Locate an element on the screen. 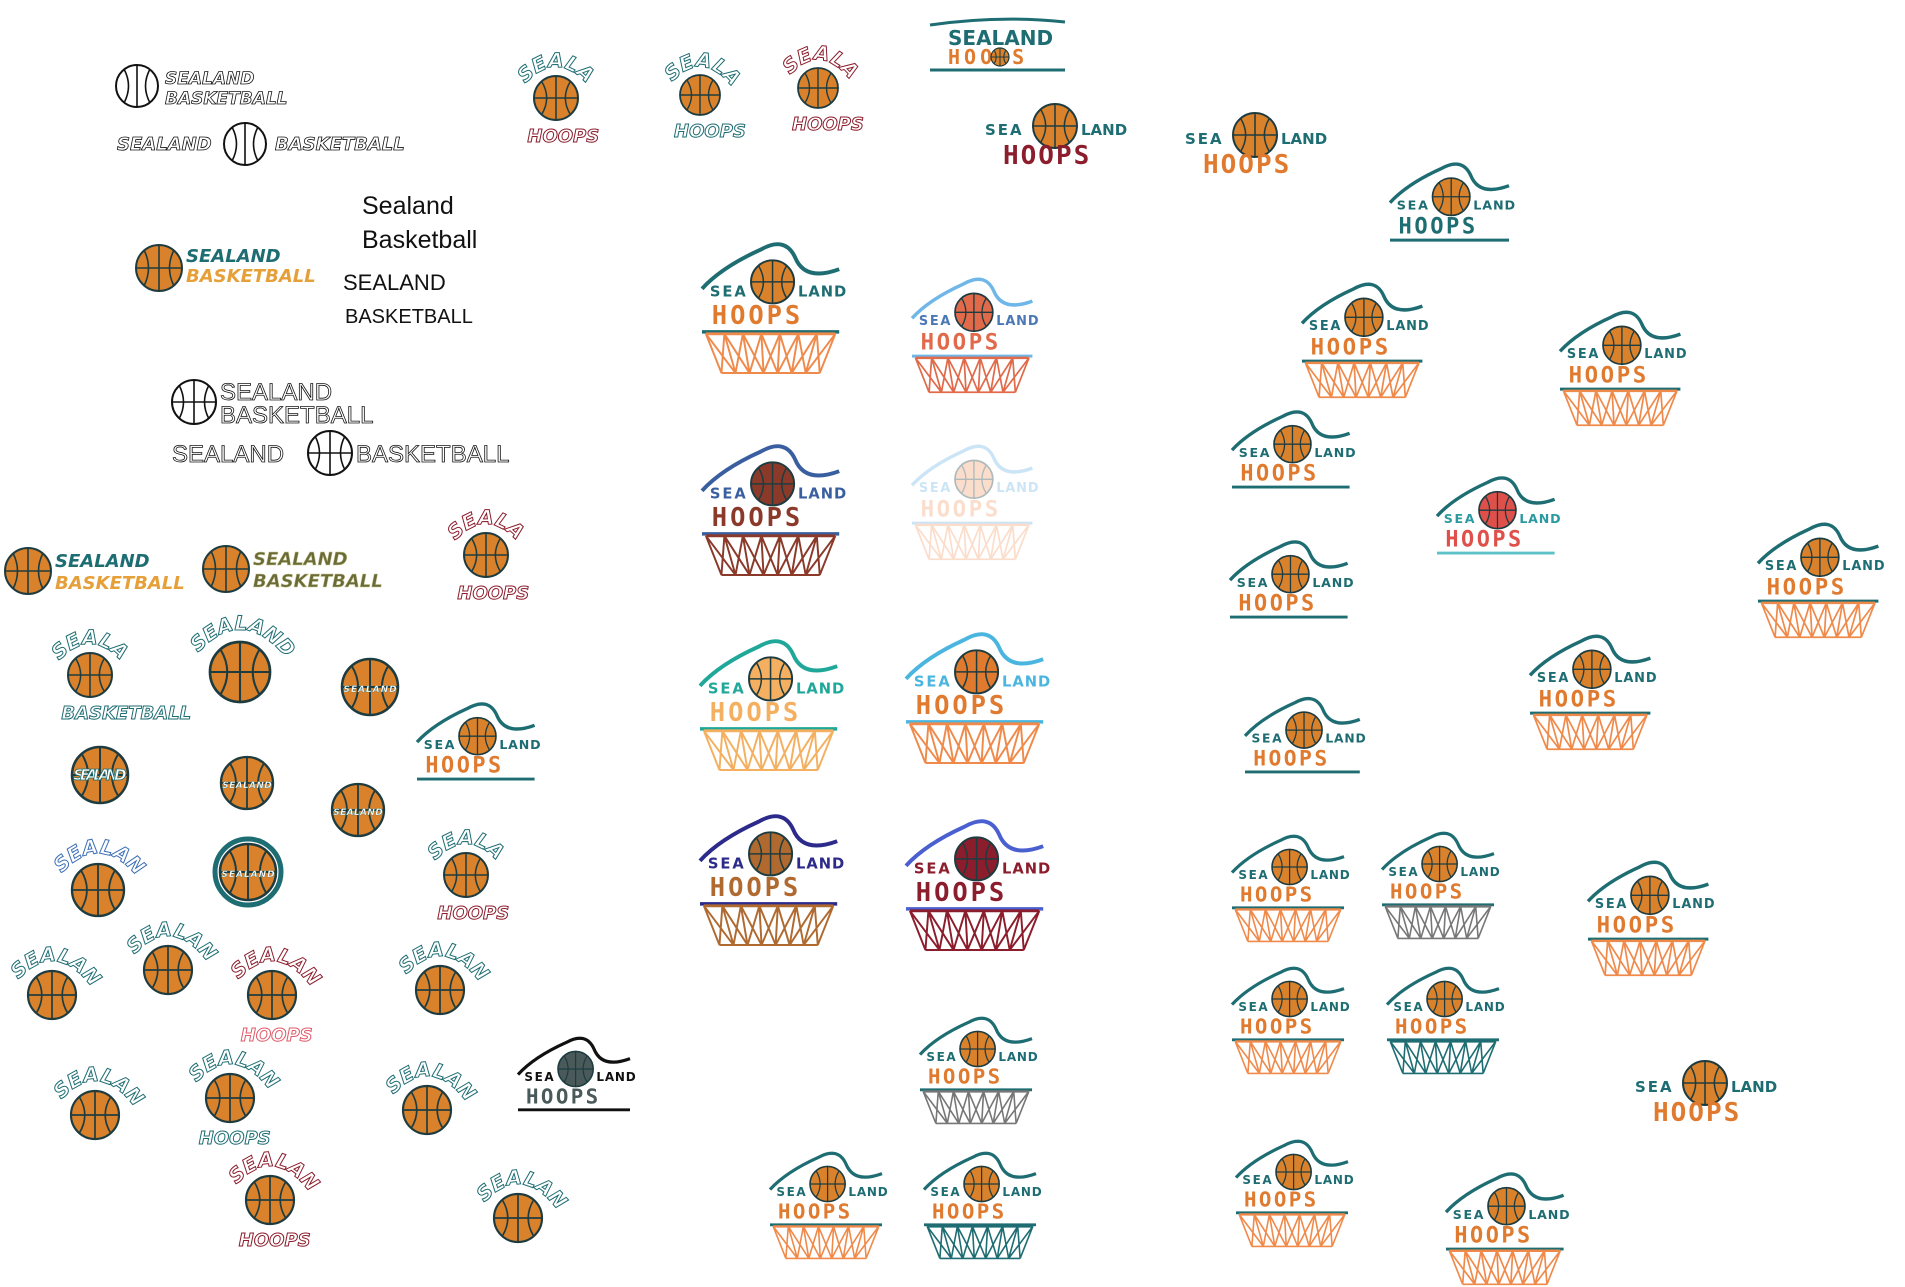  plain-basketball-caps: BASKETBALL is located at coordinates (409, 317).